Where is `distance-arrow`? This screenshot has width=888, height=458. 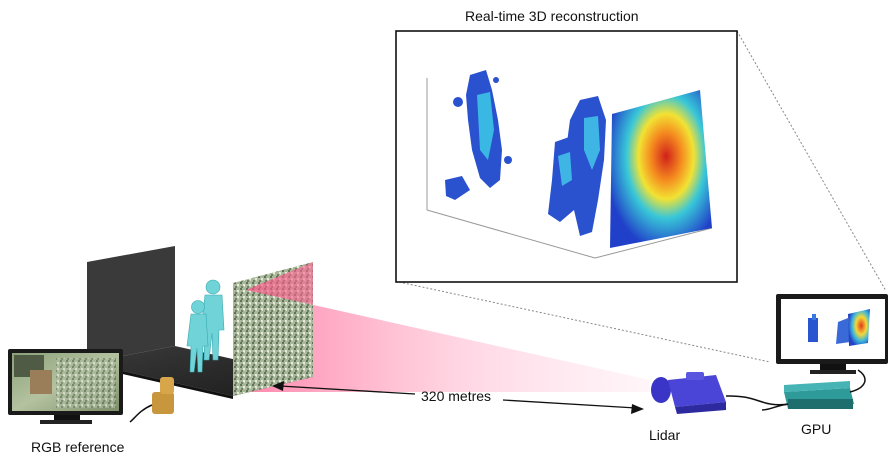
distance-arrow is located at coordinates (458, 397).